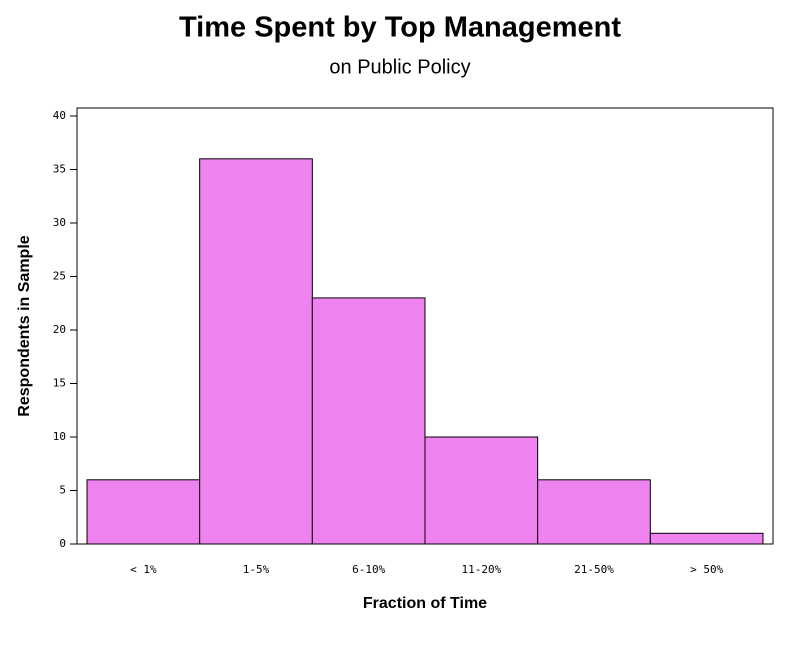 The width and height of the screenshot is (810, 645). Describe the element at coordinates (24, 325) in the screenshot. I see `y-axis-label: Respondents in Sample` at that location.